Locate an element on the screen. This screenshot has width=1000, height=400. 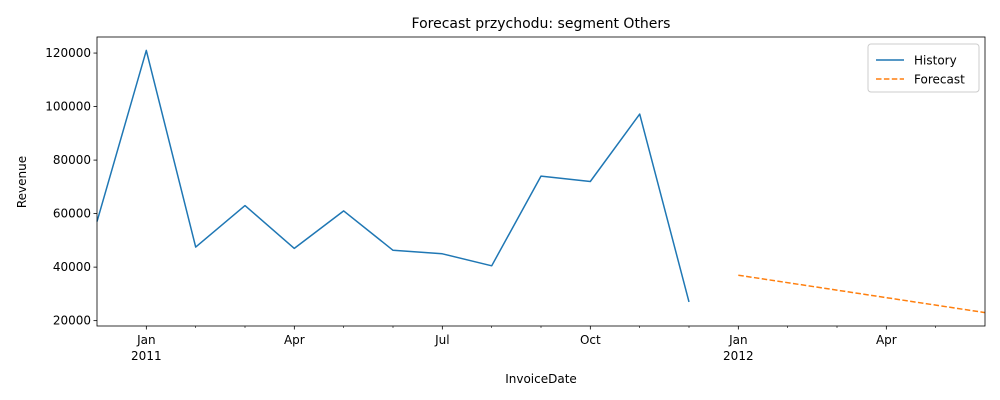
y-tick-label: 100000 is located at coordinates (68, 107).